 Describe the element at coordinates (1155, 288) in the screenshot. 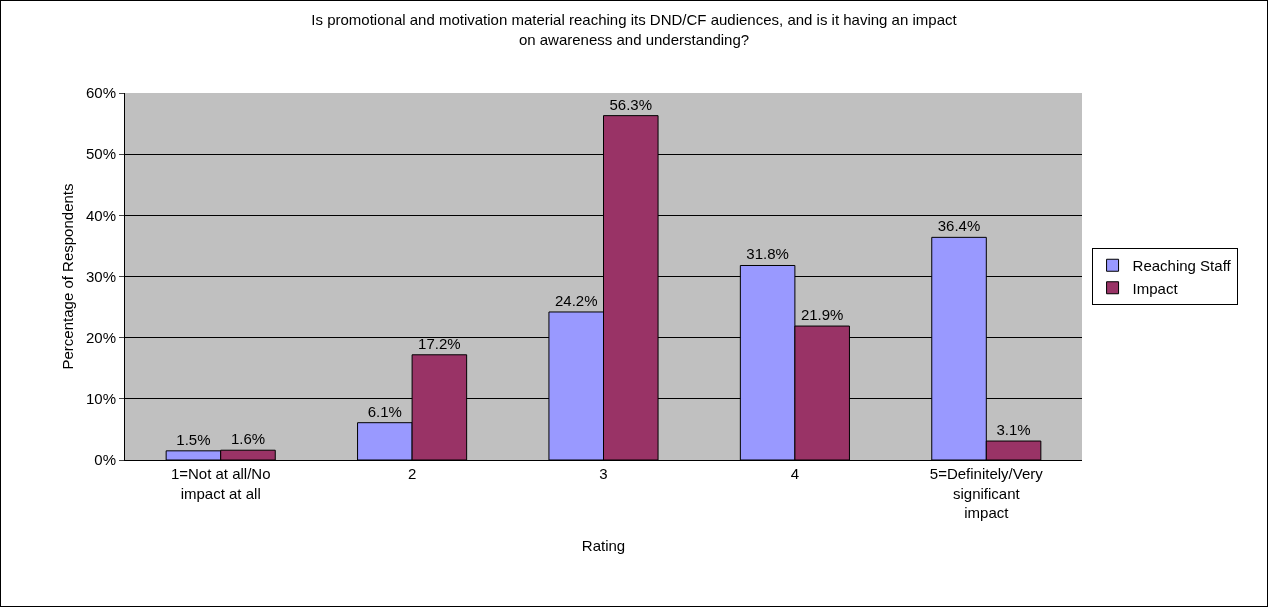

I see `legend-label: Impact` at that location.